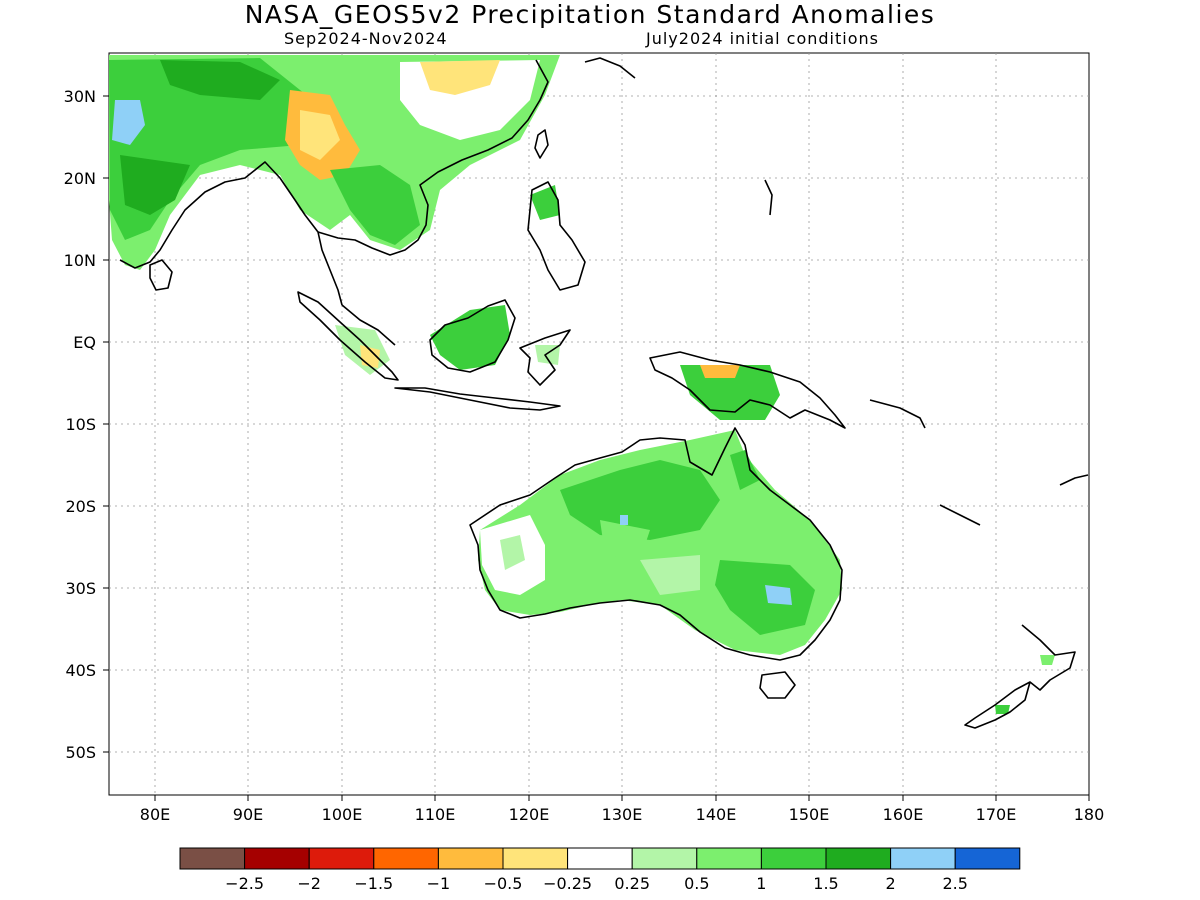  Describe the element at coordinates (891, 883) in the screenshot. I see `colorbar-label: 2` at that location.